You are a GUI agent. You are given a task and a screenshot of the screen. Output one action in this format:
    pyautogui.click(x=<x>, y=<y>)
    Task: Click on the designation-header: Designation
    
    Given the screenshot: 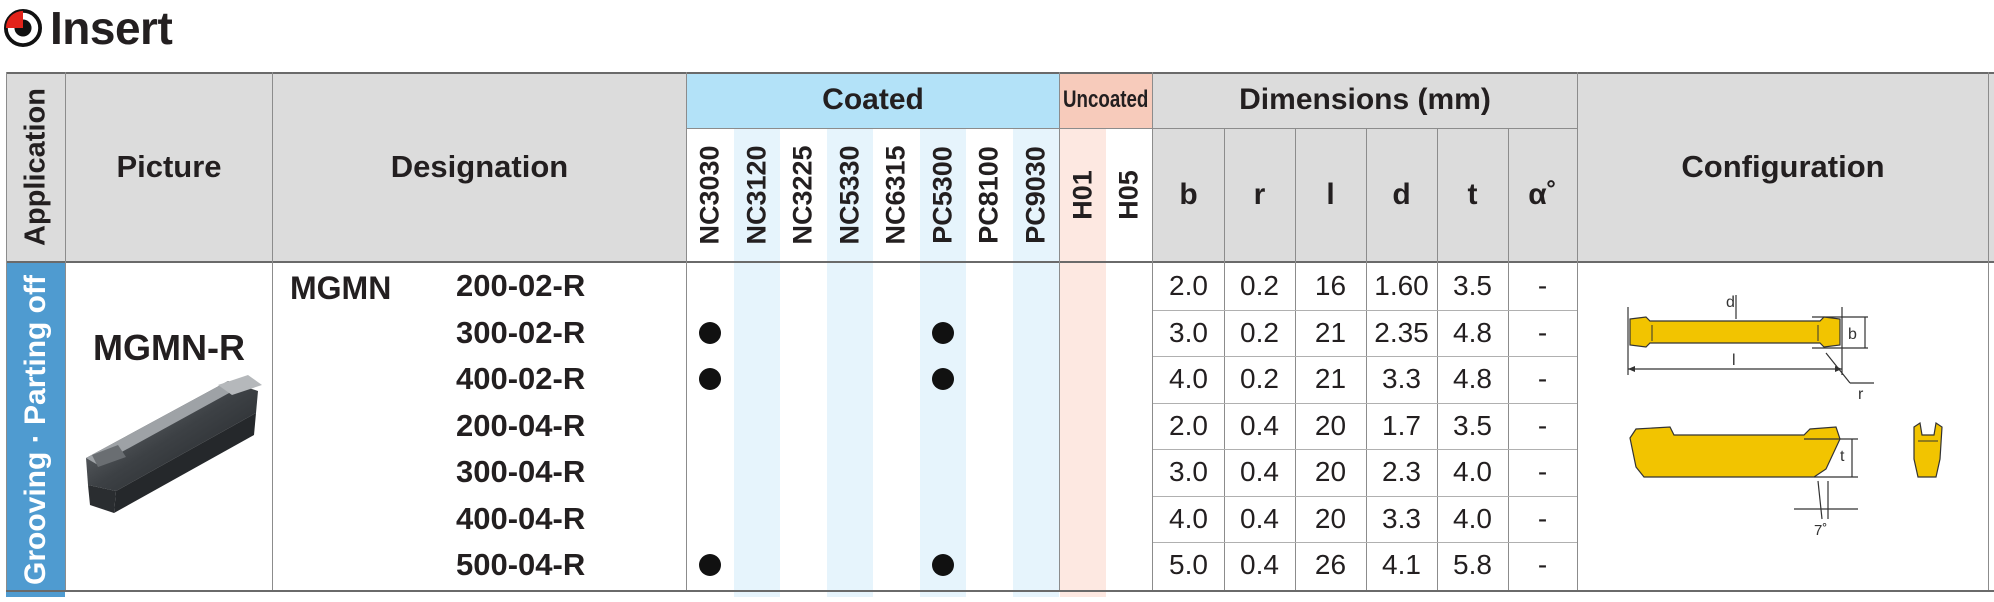 What is the action you would take?
    pyautogui.click(x=479, y=166)
    